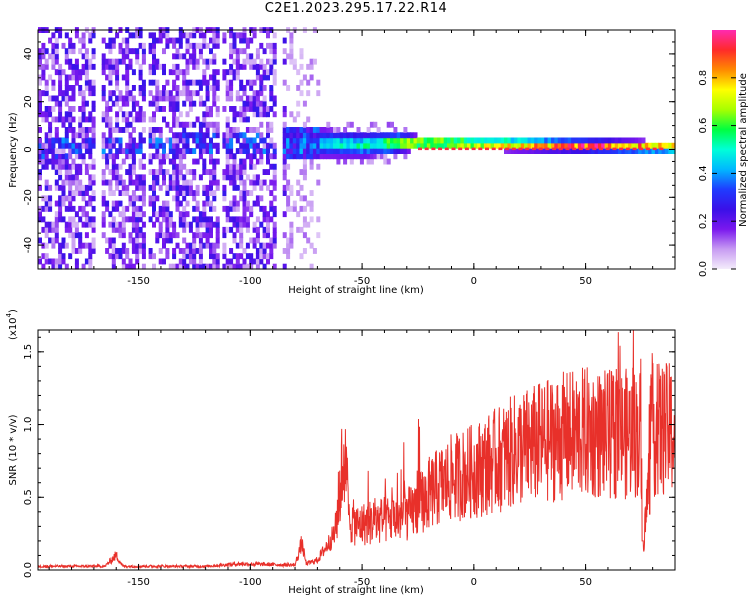 The height and width of the screenshot is (600, 750). I want to click on colorbar-label: Normalized spectral amplitude, so click(743, 150).